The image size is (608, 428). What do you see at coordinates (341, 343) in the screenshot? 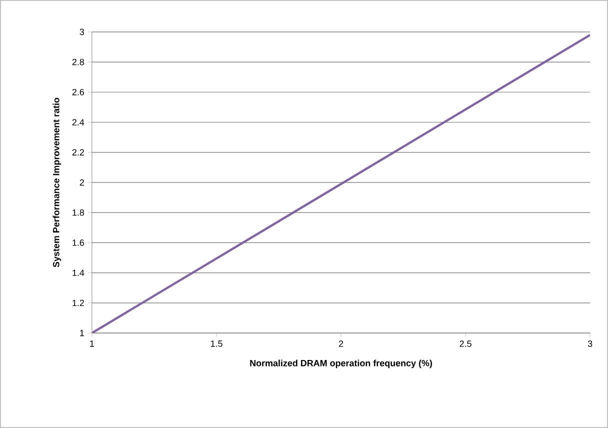
I see `x-tick-label: 2` at bounding box center [341, 343].